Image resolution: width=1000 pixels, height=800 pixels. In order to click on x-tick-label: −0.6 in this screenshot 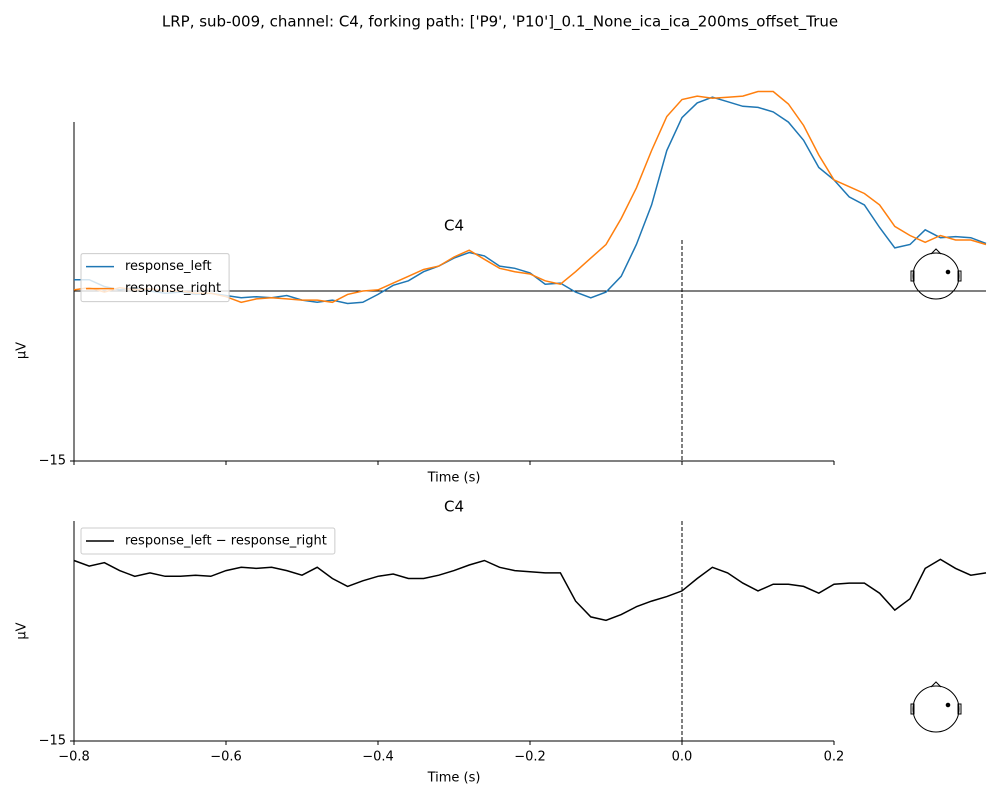, I will do `click(226, 757)`.